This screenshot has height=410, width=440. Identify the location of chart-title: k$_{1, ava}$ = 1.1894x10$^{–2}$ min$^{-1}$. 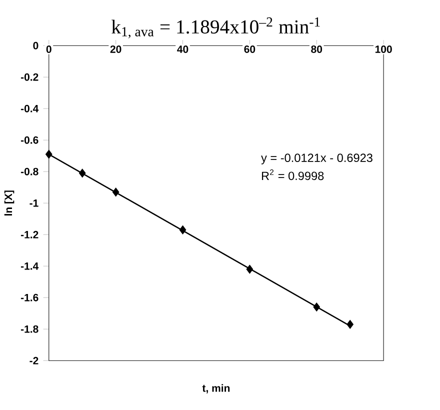
(216, 27).